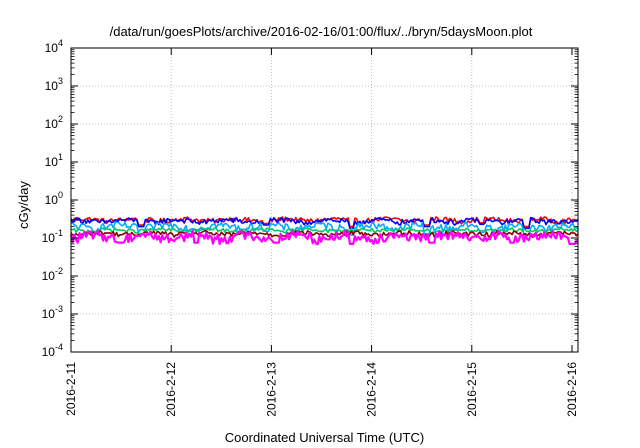  What do you see at coordinates (54, 84) in the screenshot?
I see `y-tick-label: 10³` at bounding box center [54, 84].